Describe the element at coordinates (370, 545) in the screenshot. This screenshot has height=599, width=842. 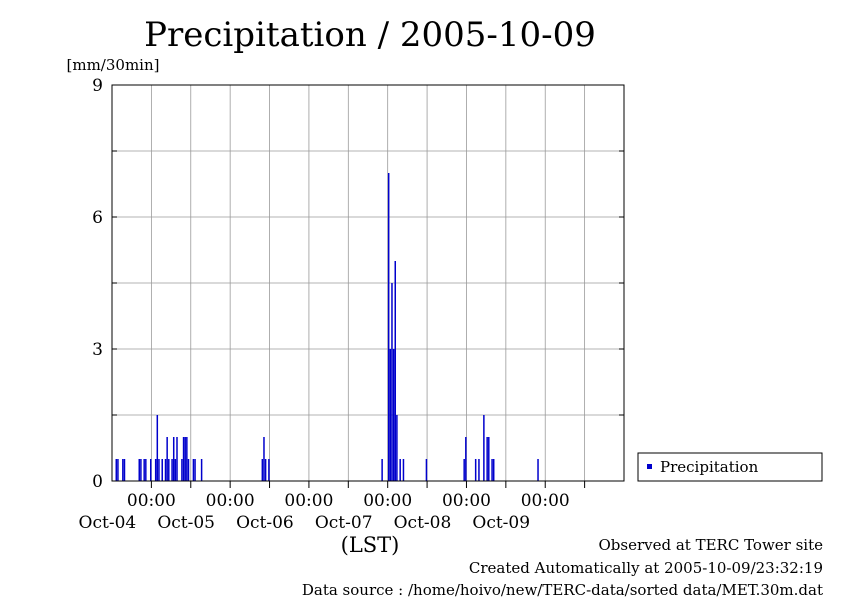
I see `x-axis-label: (LST)` at that location.